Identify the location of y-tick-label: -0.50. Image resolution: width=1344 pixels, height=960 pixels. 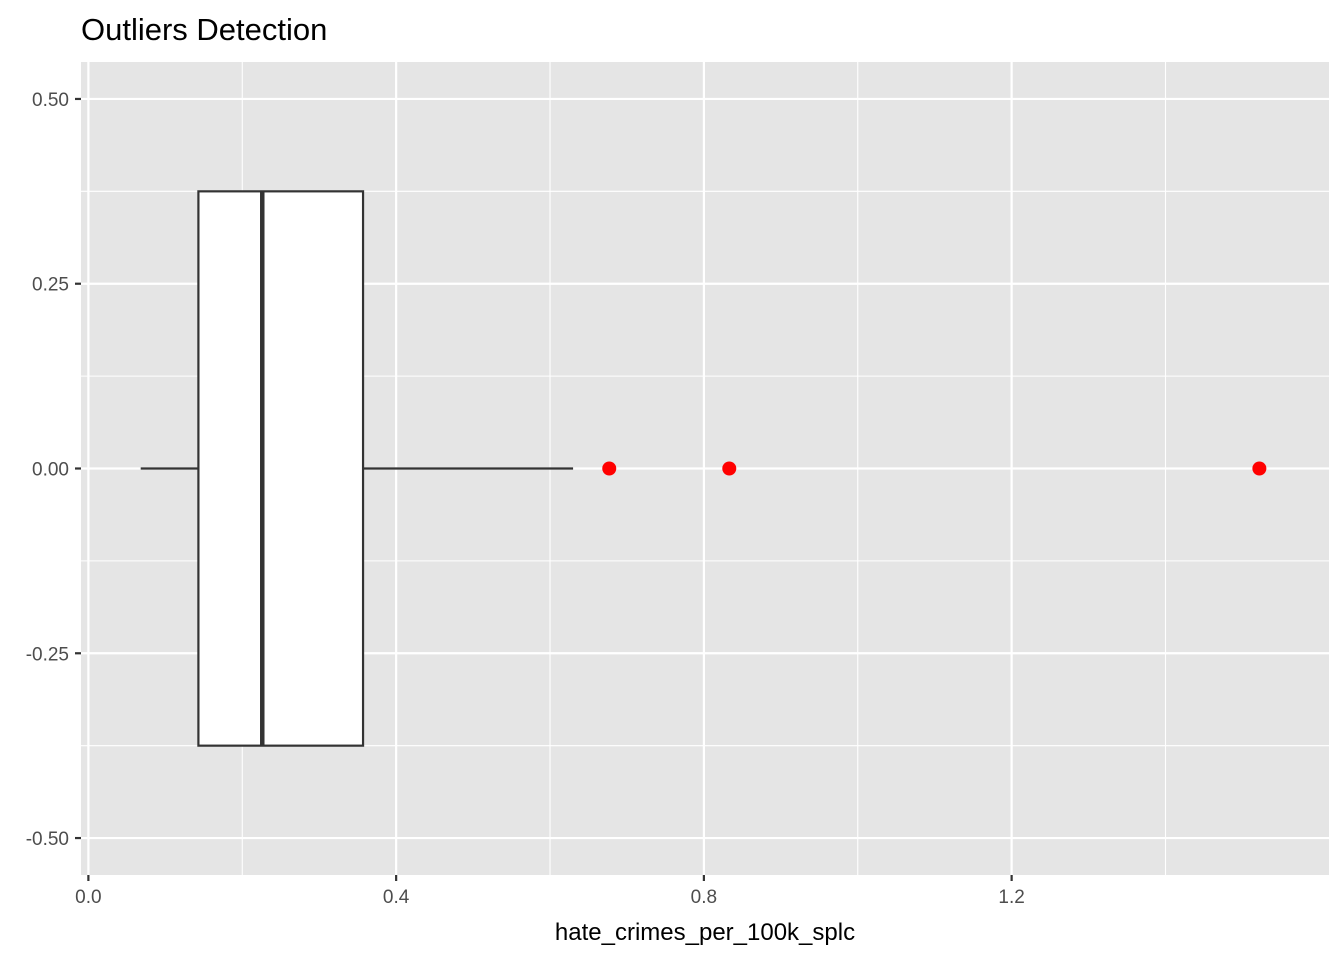
(47, 839).